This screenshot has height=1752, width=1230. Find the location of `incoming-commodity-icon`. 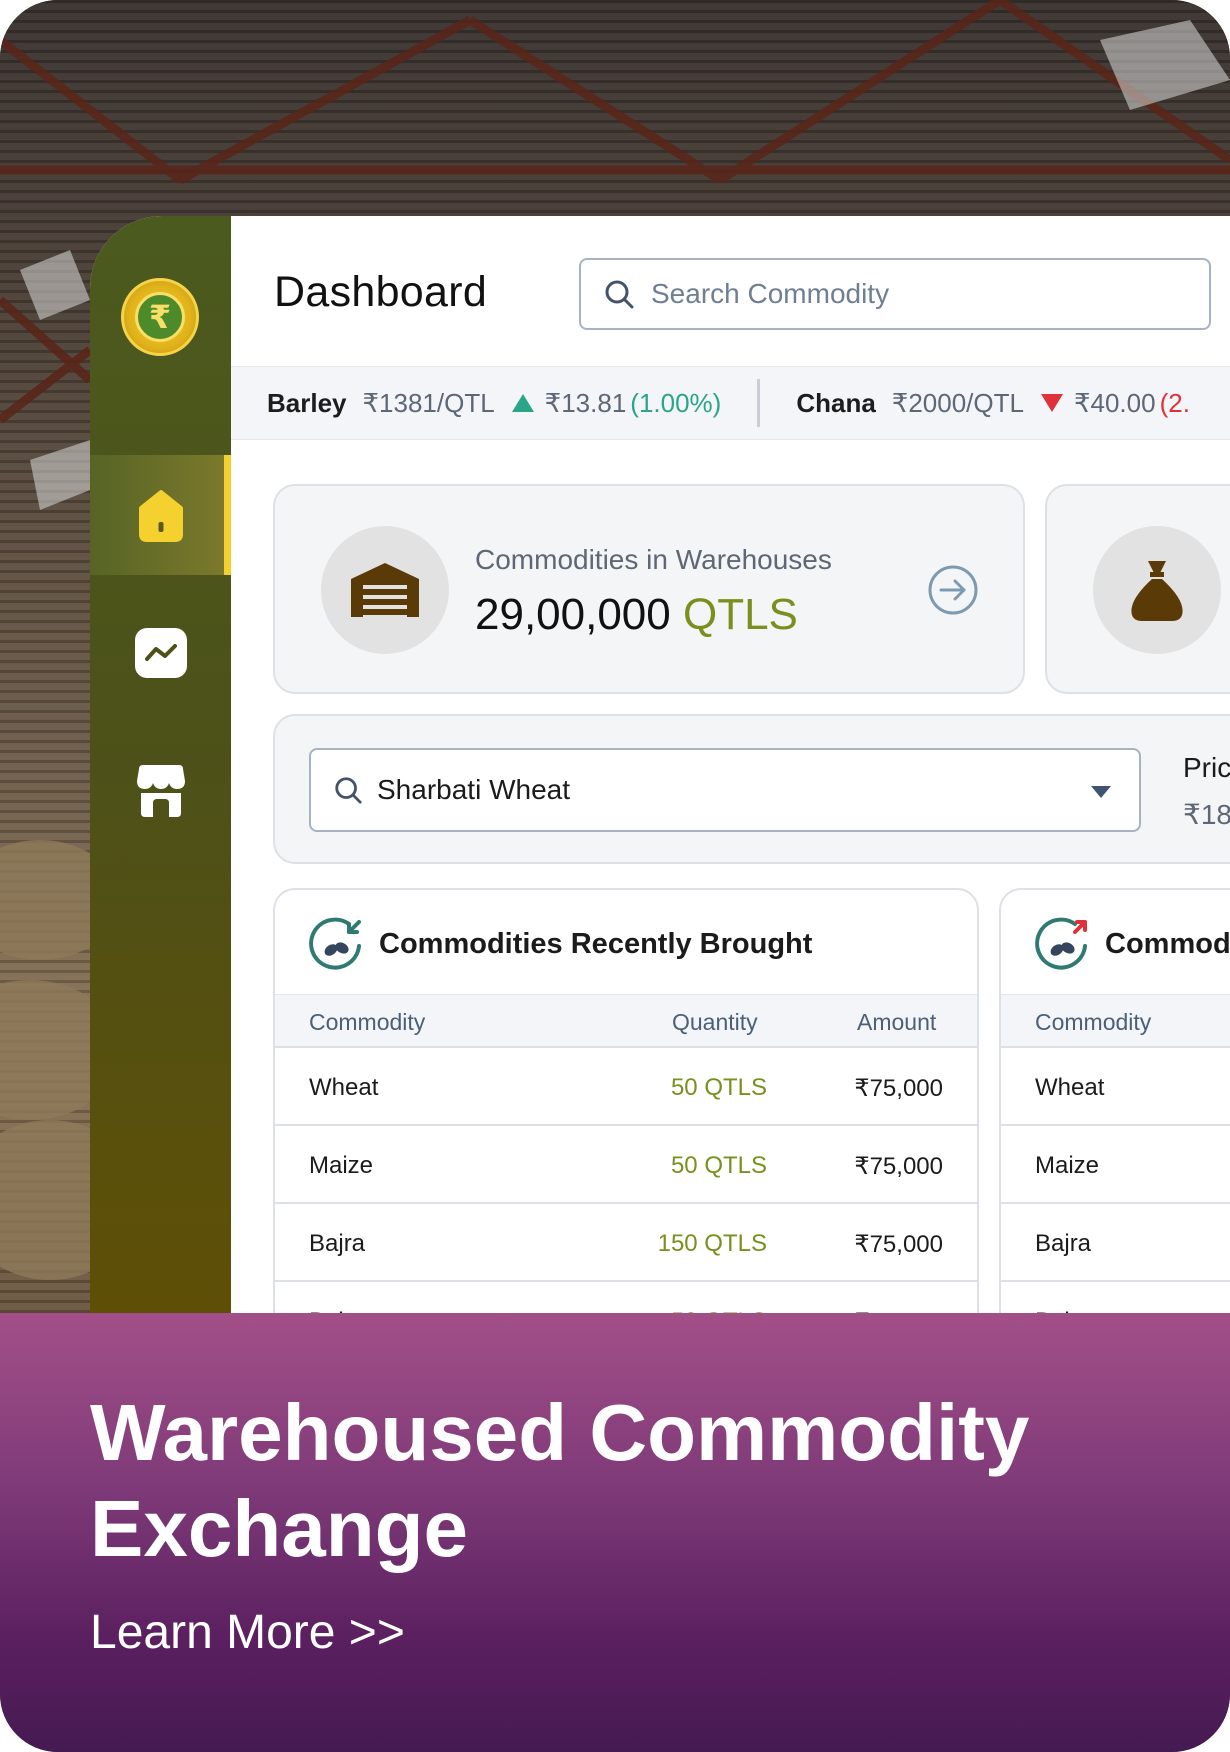

incoming-commodity-icon is located at coordinates (335, 943).